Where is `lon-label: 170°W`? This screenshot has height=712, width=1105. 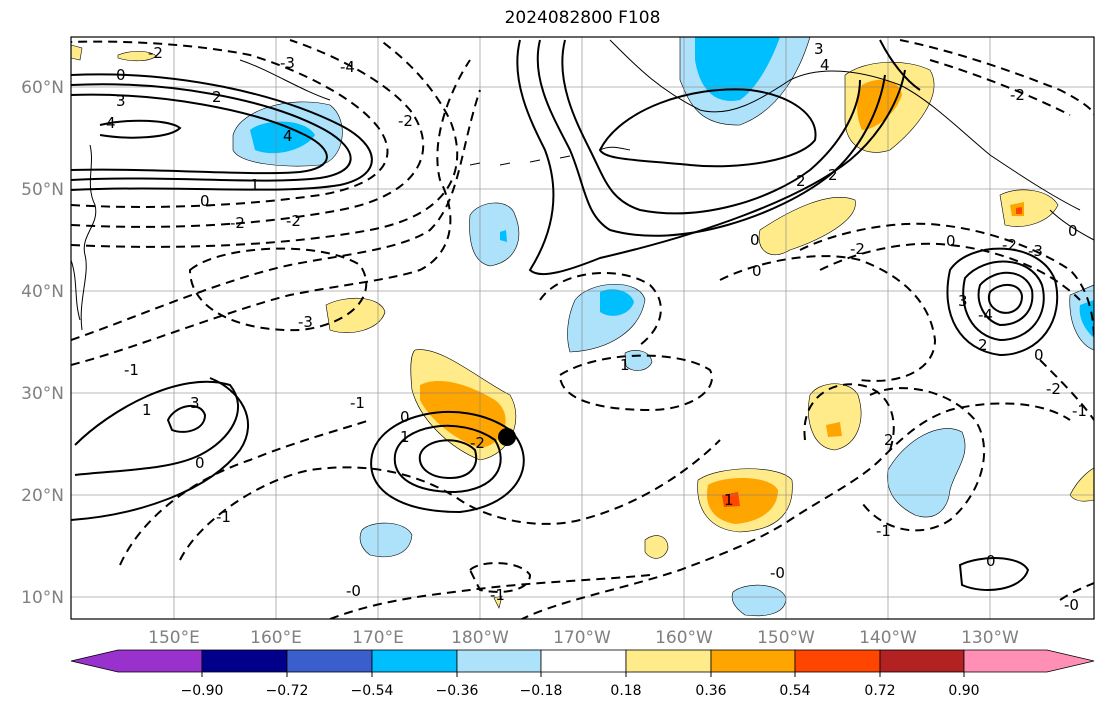 lon-label: 170°W is located at coordinates (582, 638).